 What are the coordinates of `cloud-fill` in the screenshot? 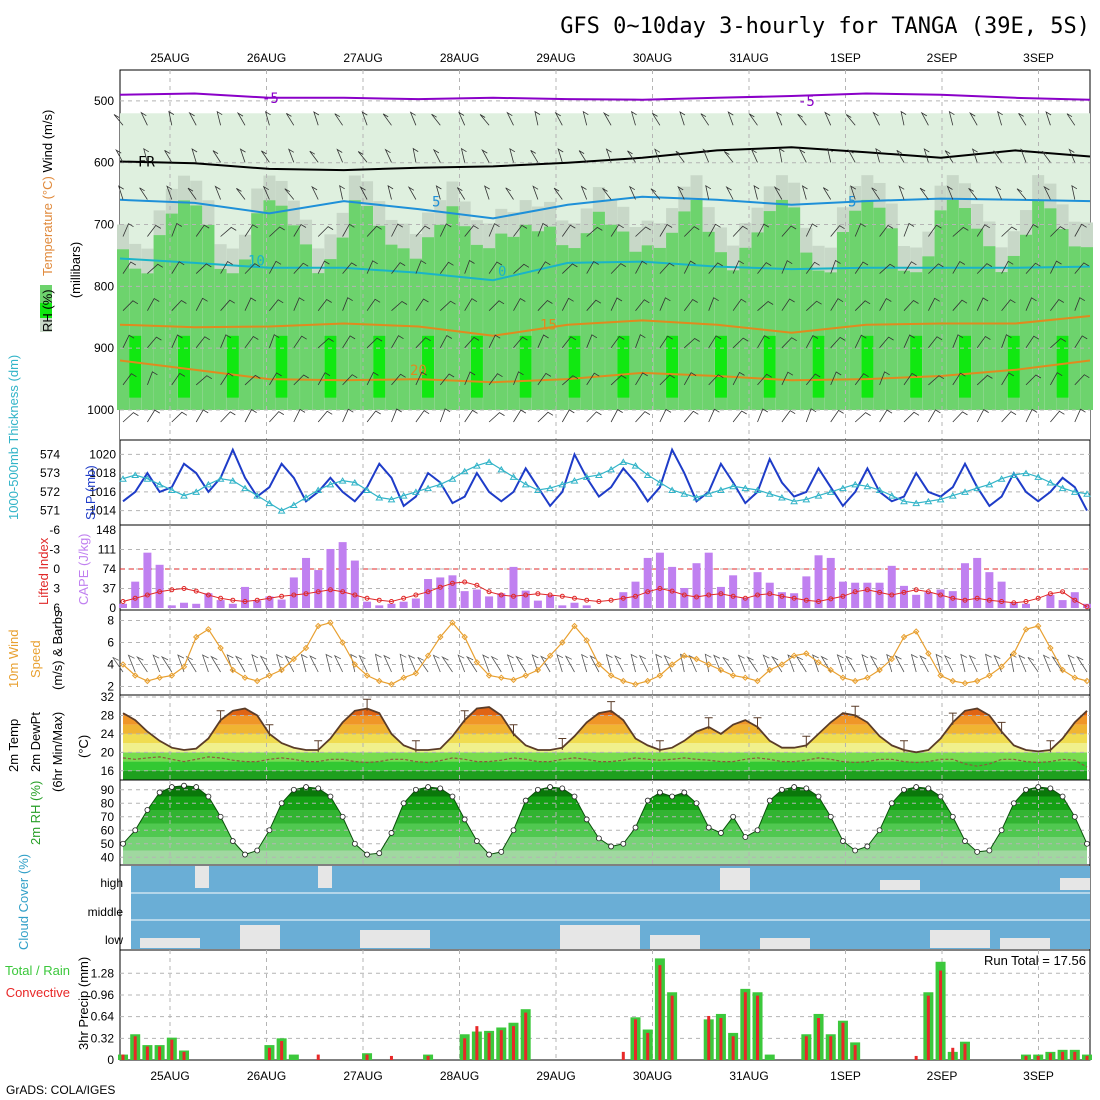 It's located at (610, 907).